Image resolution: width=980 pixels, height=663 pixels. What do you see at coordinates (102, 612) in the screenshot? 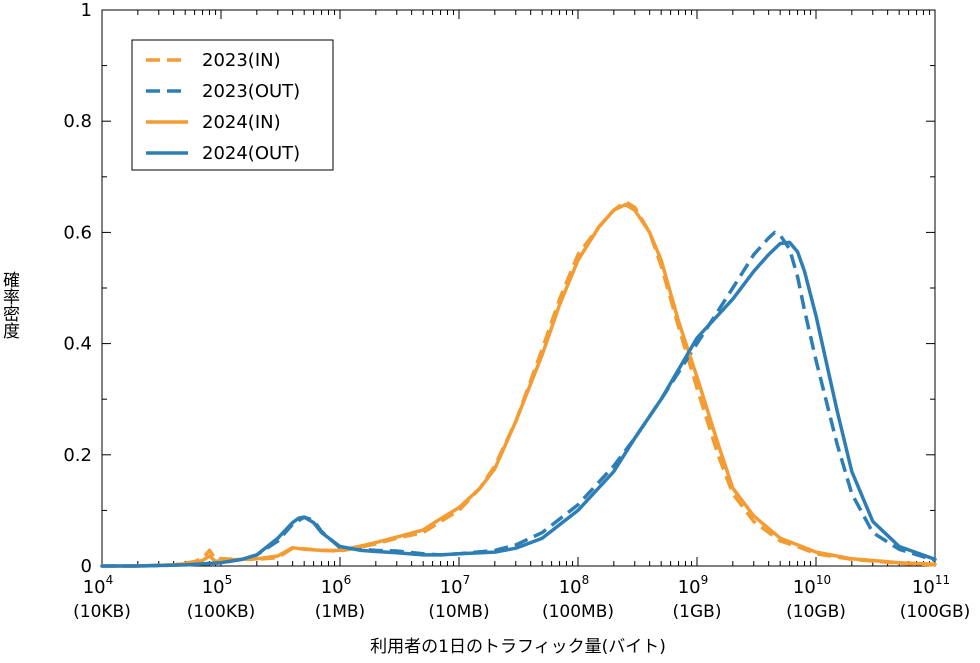
I see `x-tick-sublabel: (10KB)` at bounding box center [102, 612].